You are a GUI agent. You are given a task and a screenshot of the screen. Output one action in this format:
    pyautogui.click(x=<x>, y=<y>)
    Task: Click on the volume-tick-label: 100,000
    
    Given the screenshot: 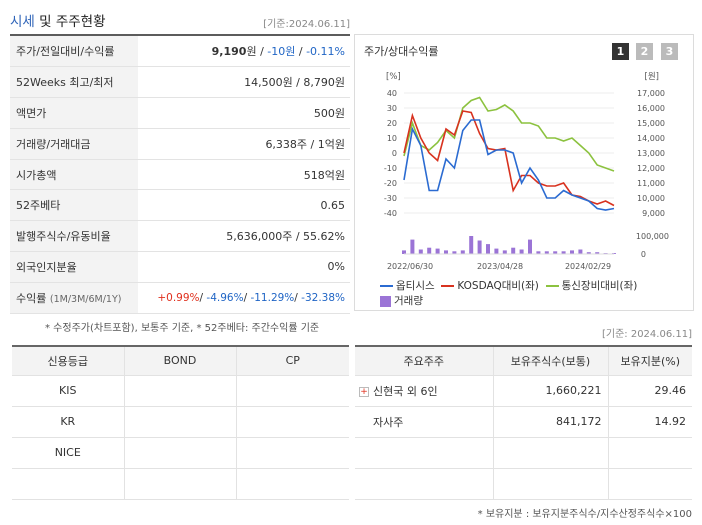 What is the action you would take?
    pyautogui.click(x=652, y=236)
    